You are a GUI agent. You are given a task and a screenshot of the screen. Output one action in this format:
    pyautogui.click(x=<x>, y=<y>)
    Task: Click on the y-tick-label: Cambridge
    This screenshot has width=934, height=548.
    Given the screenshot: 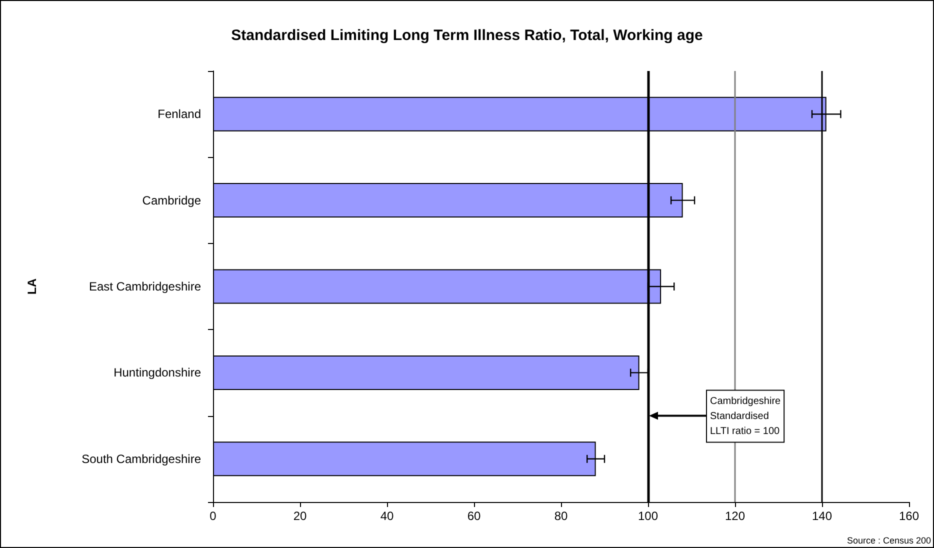 What is the action you would take?
    pyautogui.click(x=172, y=200)
    